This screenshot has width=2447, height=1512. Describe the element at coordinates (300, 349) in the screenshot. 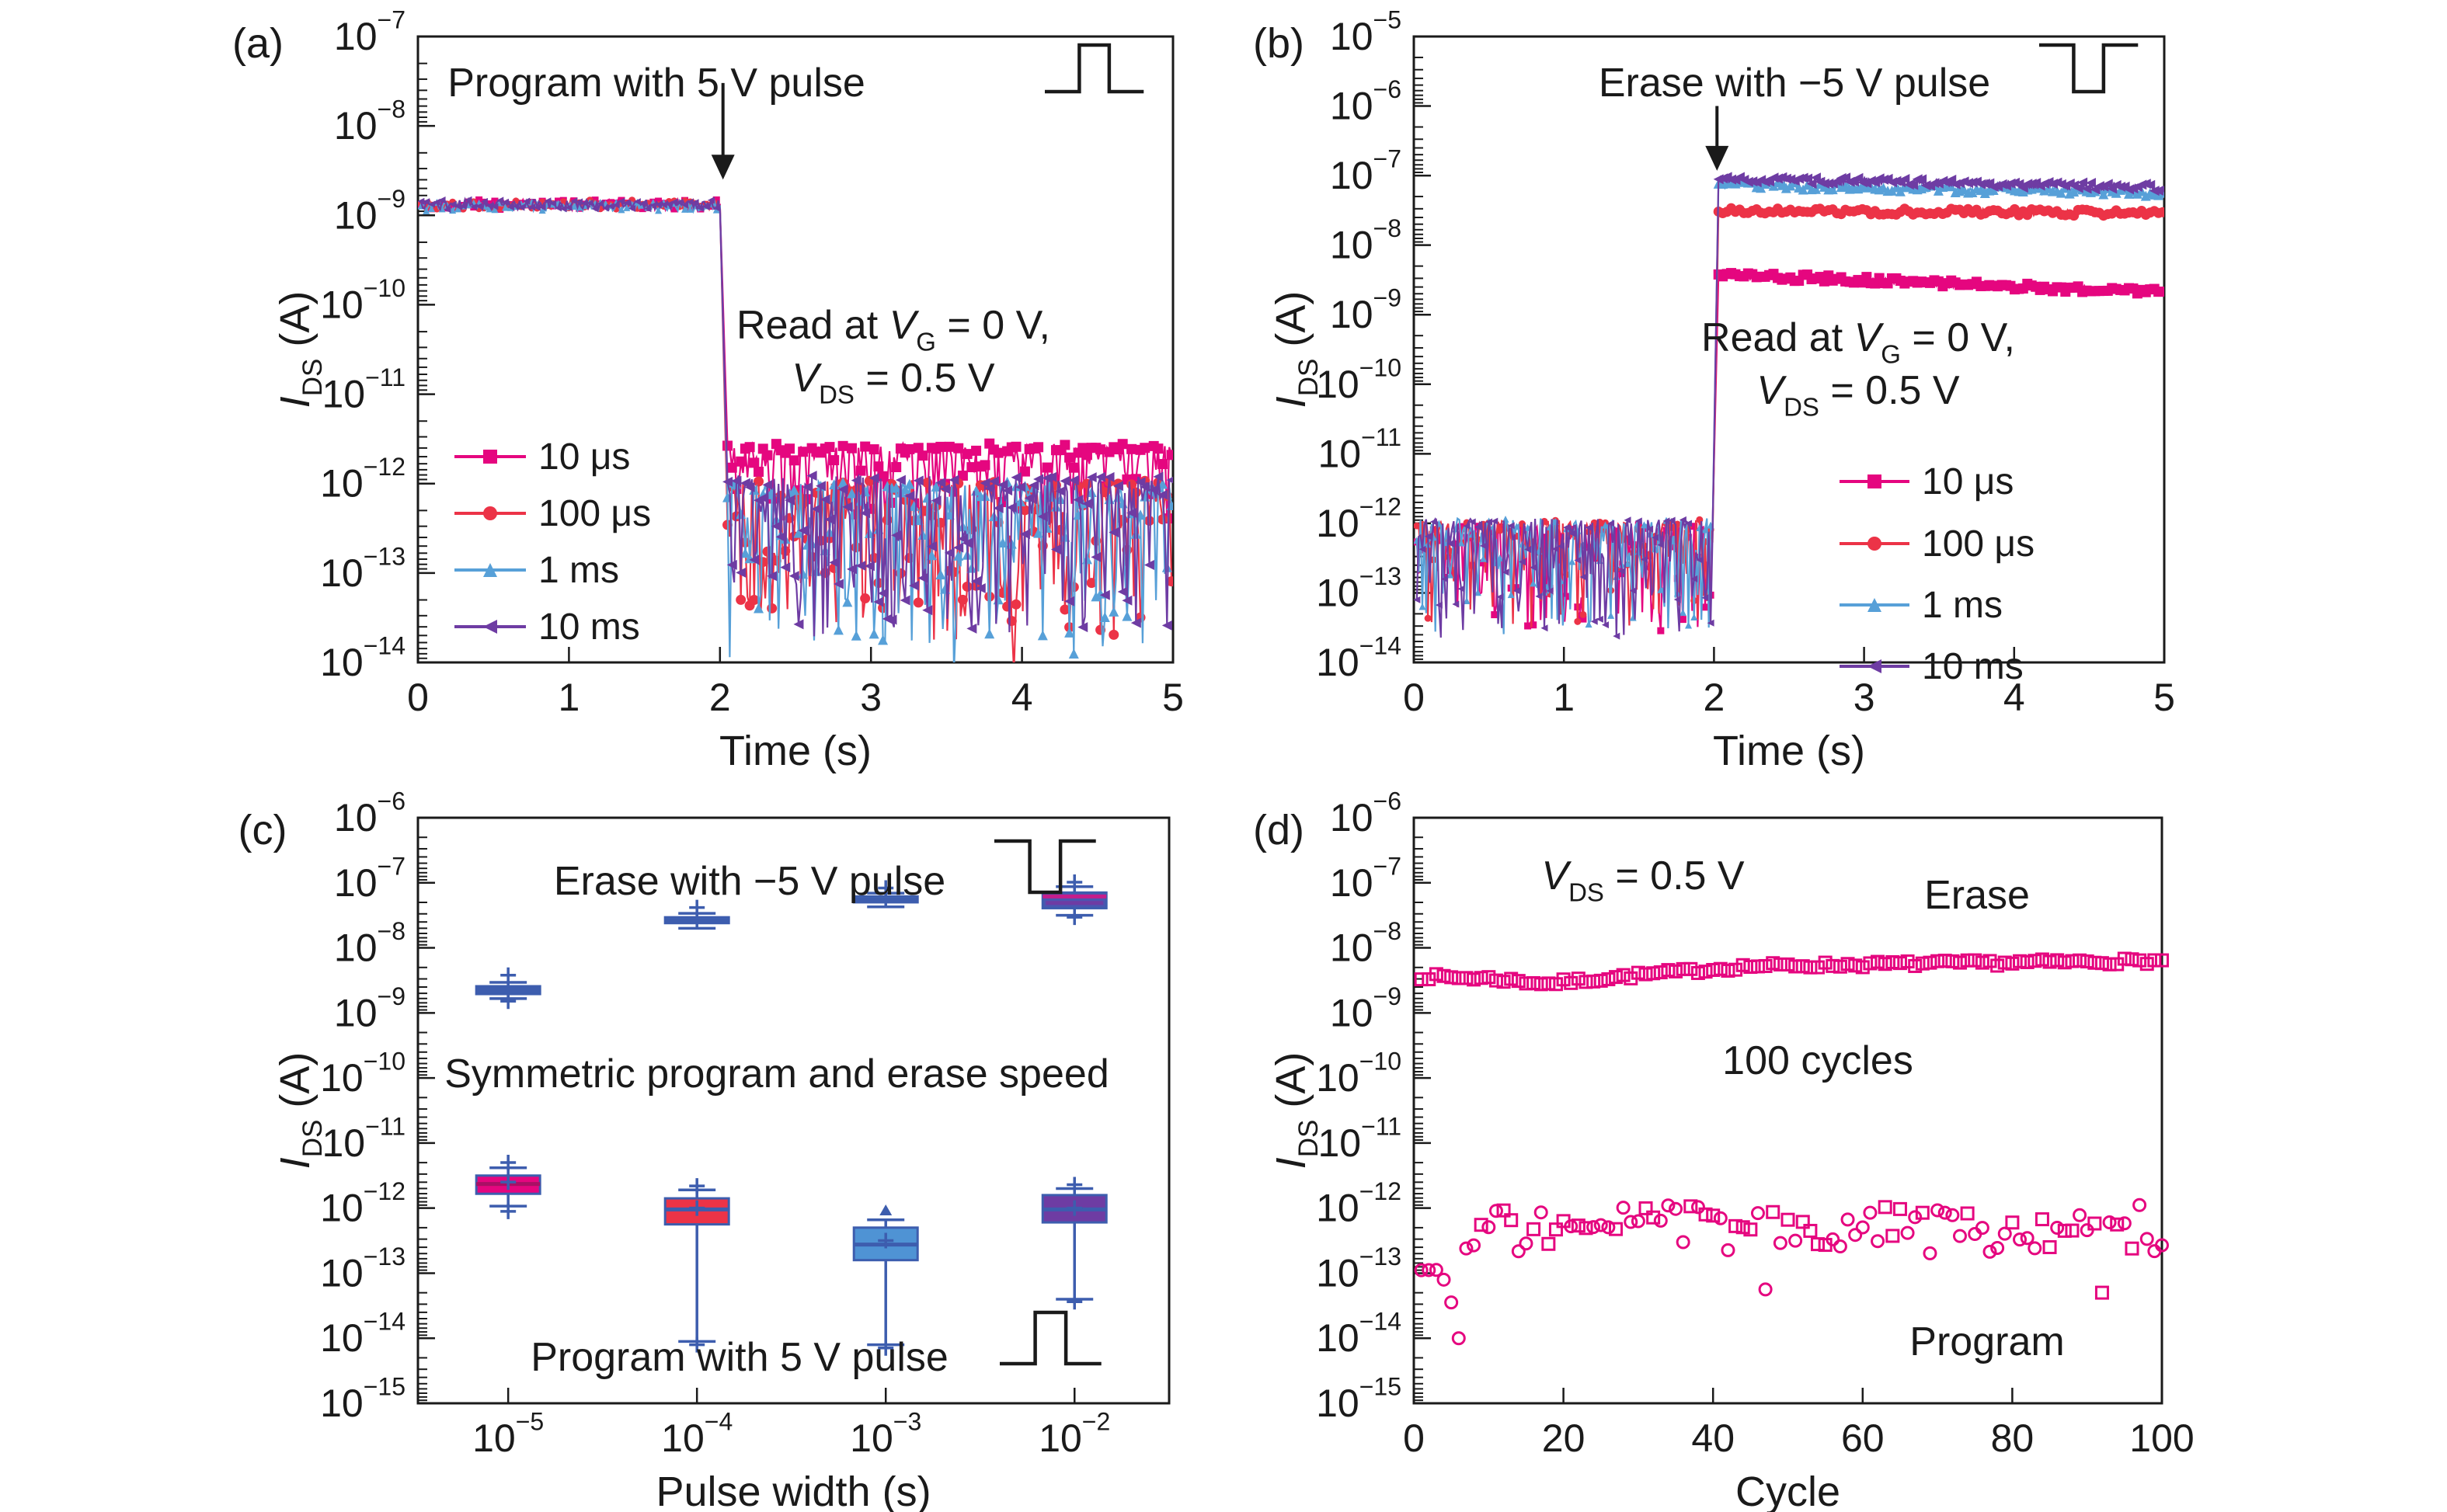

I see `y-axis-title: IDS (A)` at that location.